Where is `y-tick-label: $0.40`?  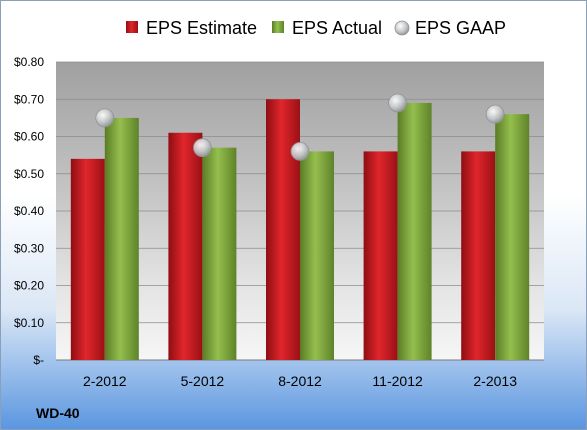 y-tick-label: $0.40 is located at coordinates (29, 211).